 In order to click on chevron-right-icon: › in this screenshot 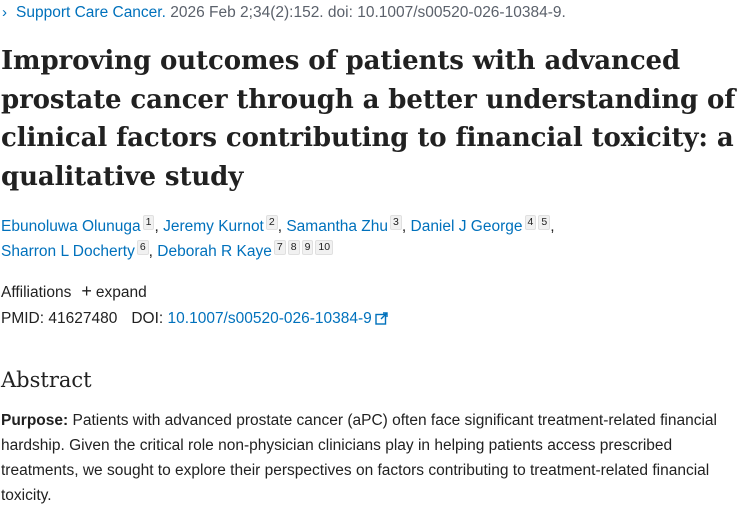, I will do `click(4, 12)`.